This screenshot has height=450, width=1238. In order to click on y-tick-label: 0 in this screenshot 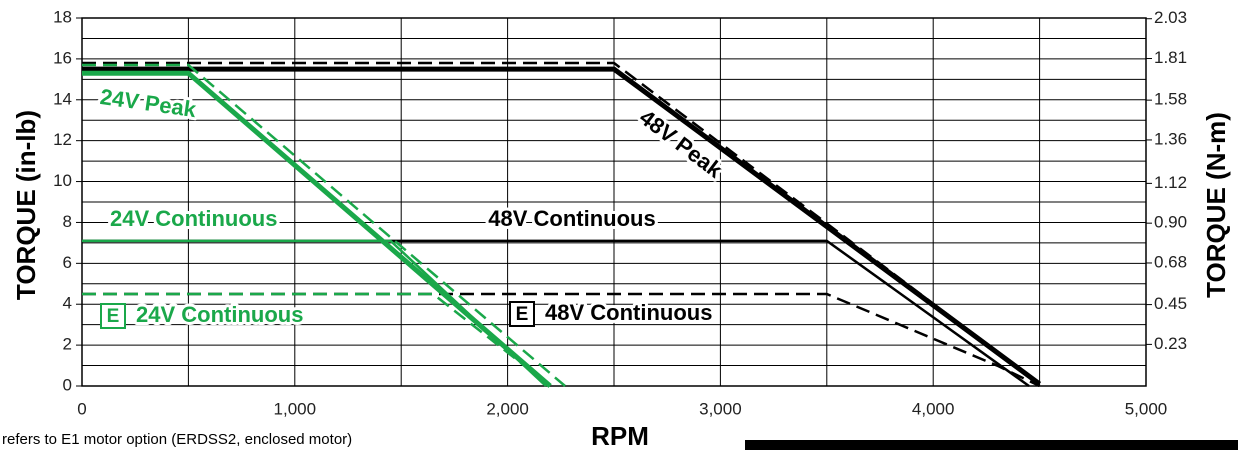, I will do `click(67, 384)`.